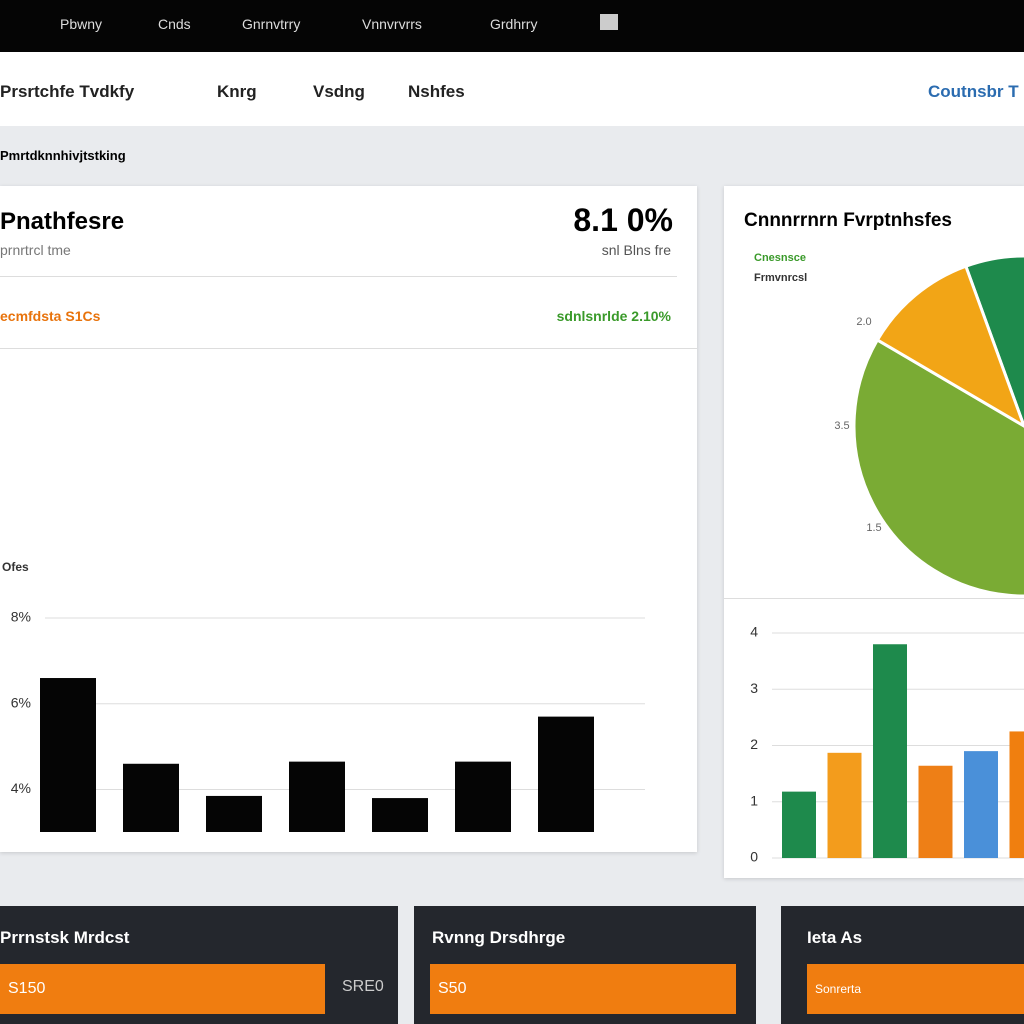 This screenshot has width=1024, height=1024. Describe the element at coordinates (780, 258) in the screenshot. I see `legend-entry: Cnesnsce` at that location.